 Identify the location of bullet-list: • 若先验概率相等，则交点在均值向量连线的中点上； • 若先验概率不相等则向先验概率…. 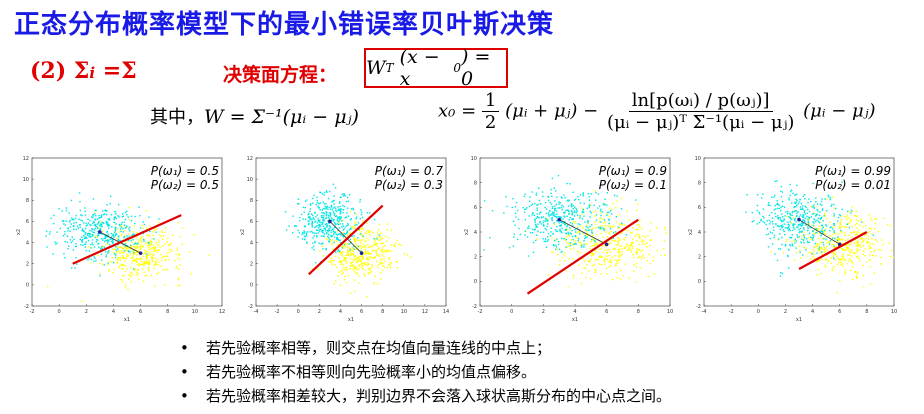
(425, 372).